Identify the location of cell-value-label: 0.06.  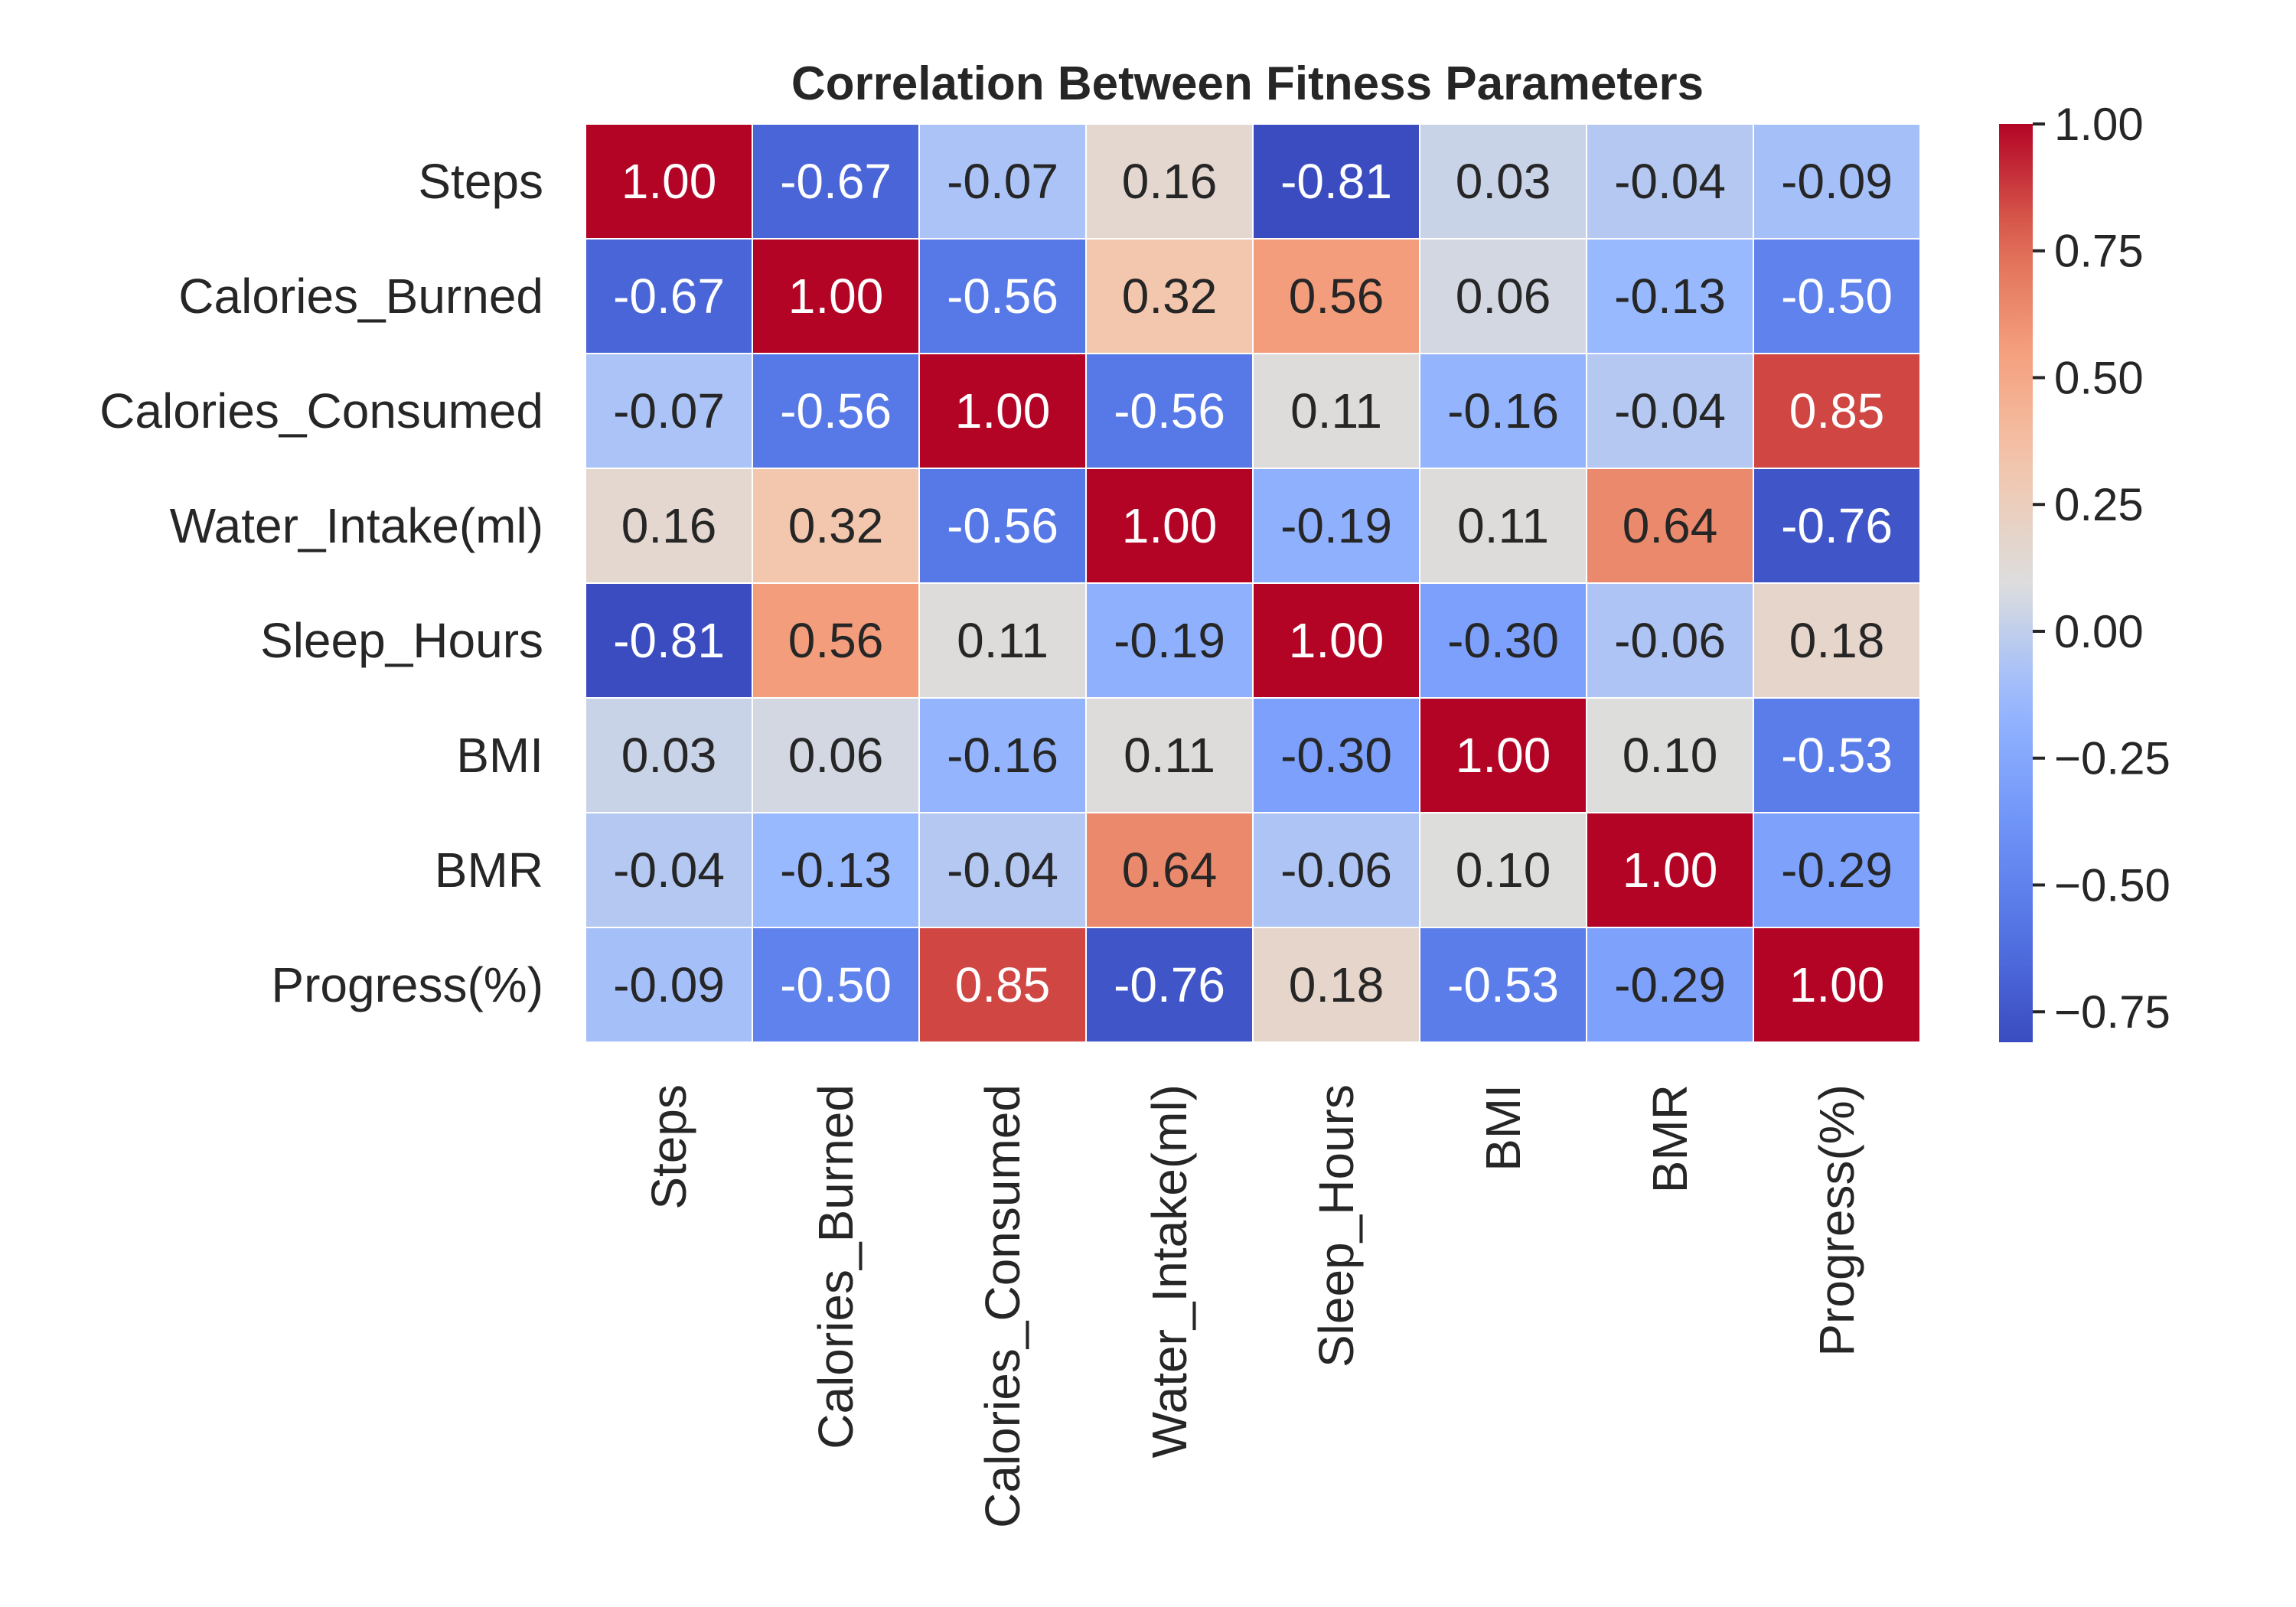
(1503, 296).